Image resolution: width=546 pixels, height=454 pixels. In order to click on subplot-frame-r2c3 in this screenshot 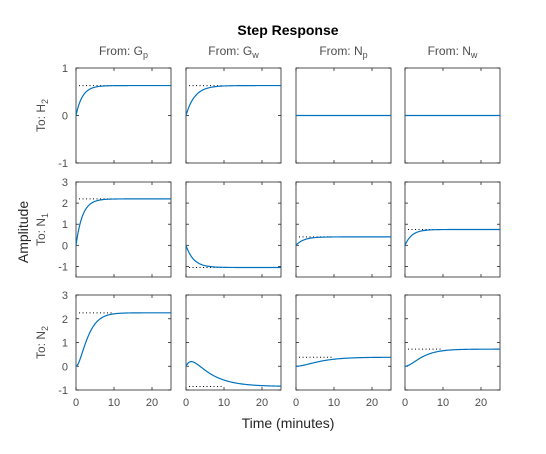, I will do `click(343, 229)`.